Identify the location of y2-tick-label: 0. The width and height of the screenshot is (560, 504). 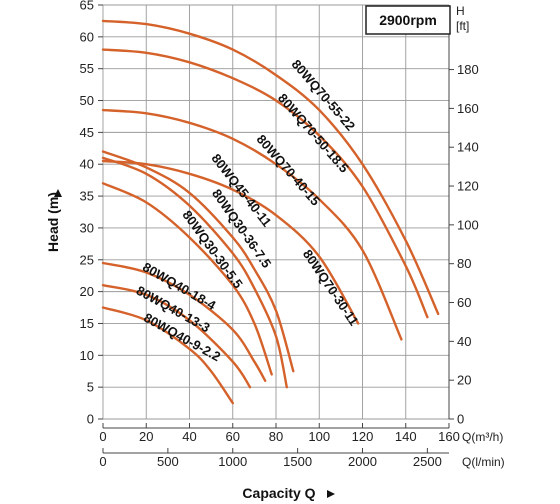
(460, 419).